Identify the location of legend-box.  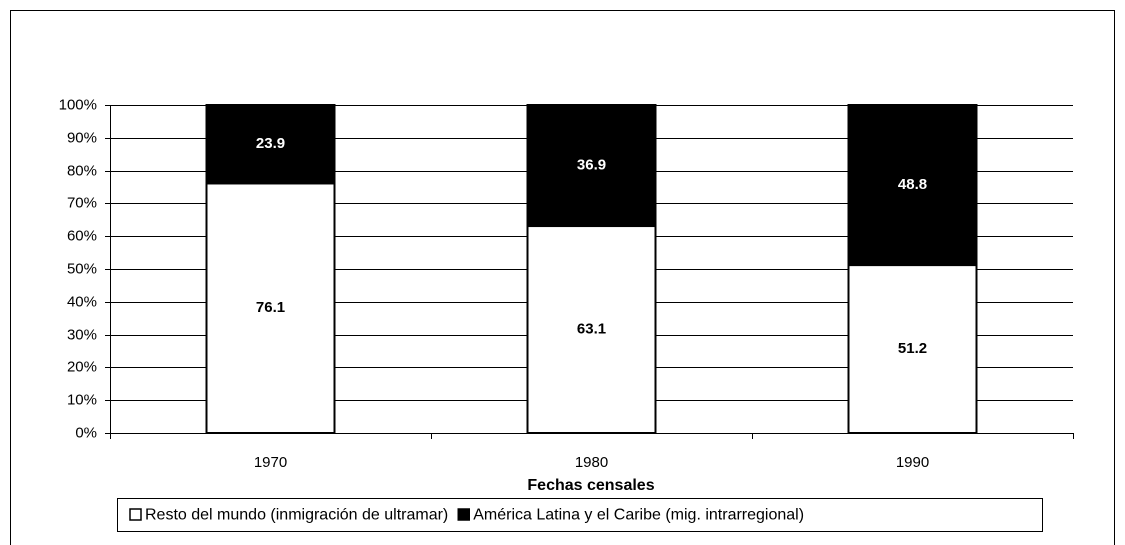
(580, 515).